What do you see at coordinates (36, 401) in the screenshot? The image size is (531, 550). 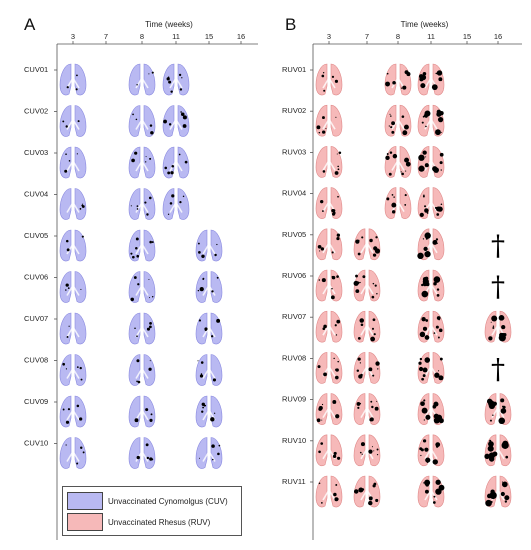 I see `row-label: CUV09` at bounding box center [36, 401].